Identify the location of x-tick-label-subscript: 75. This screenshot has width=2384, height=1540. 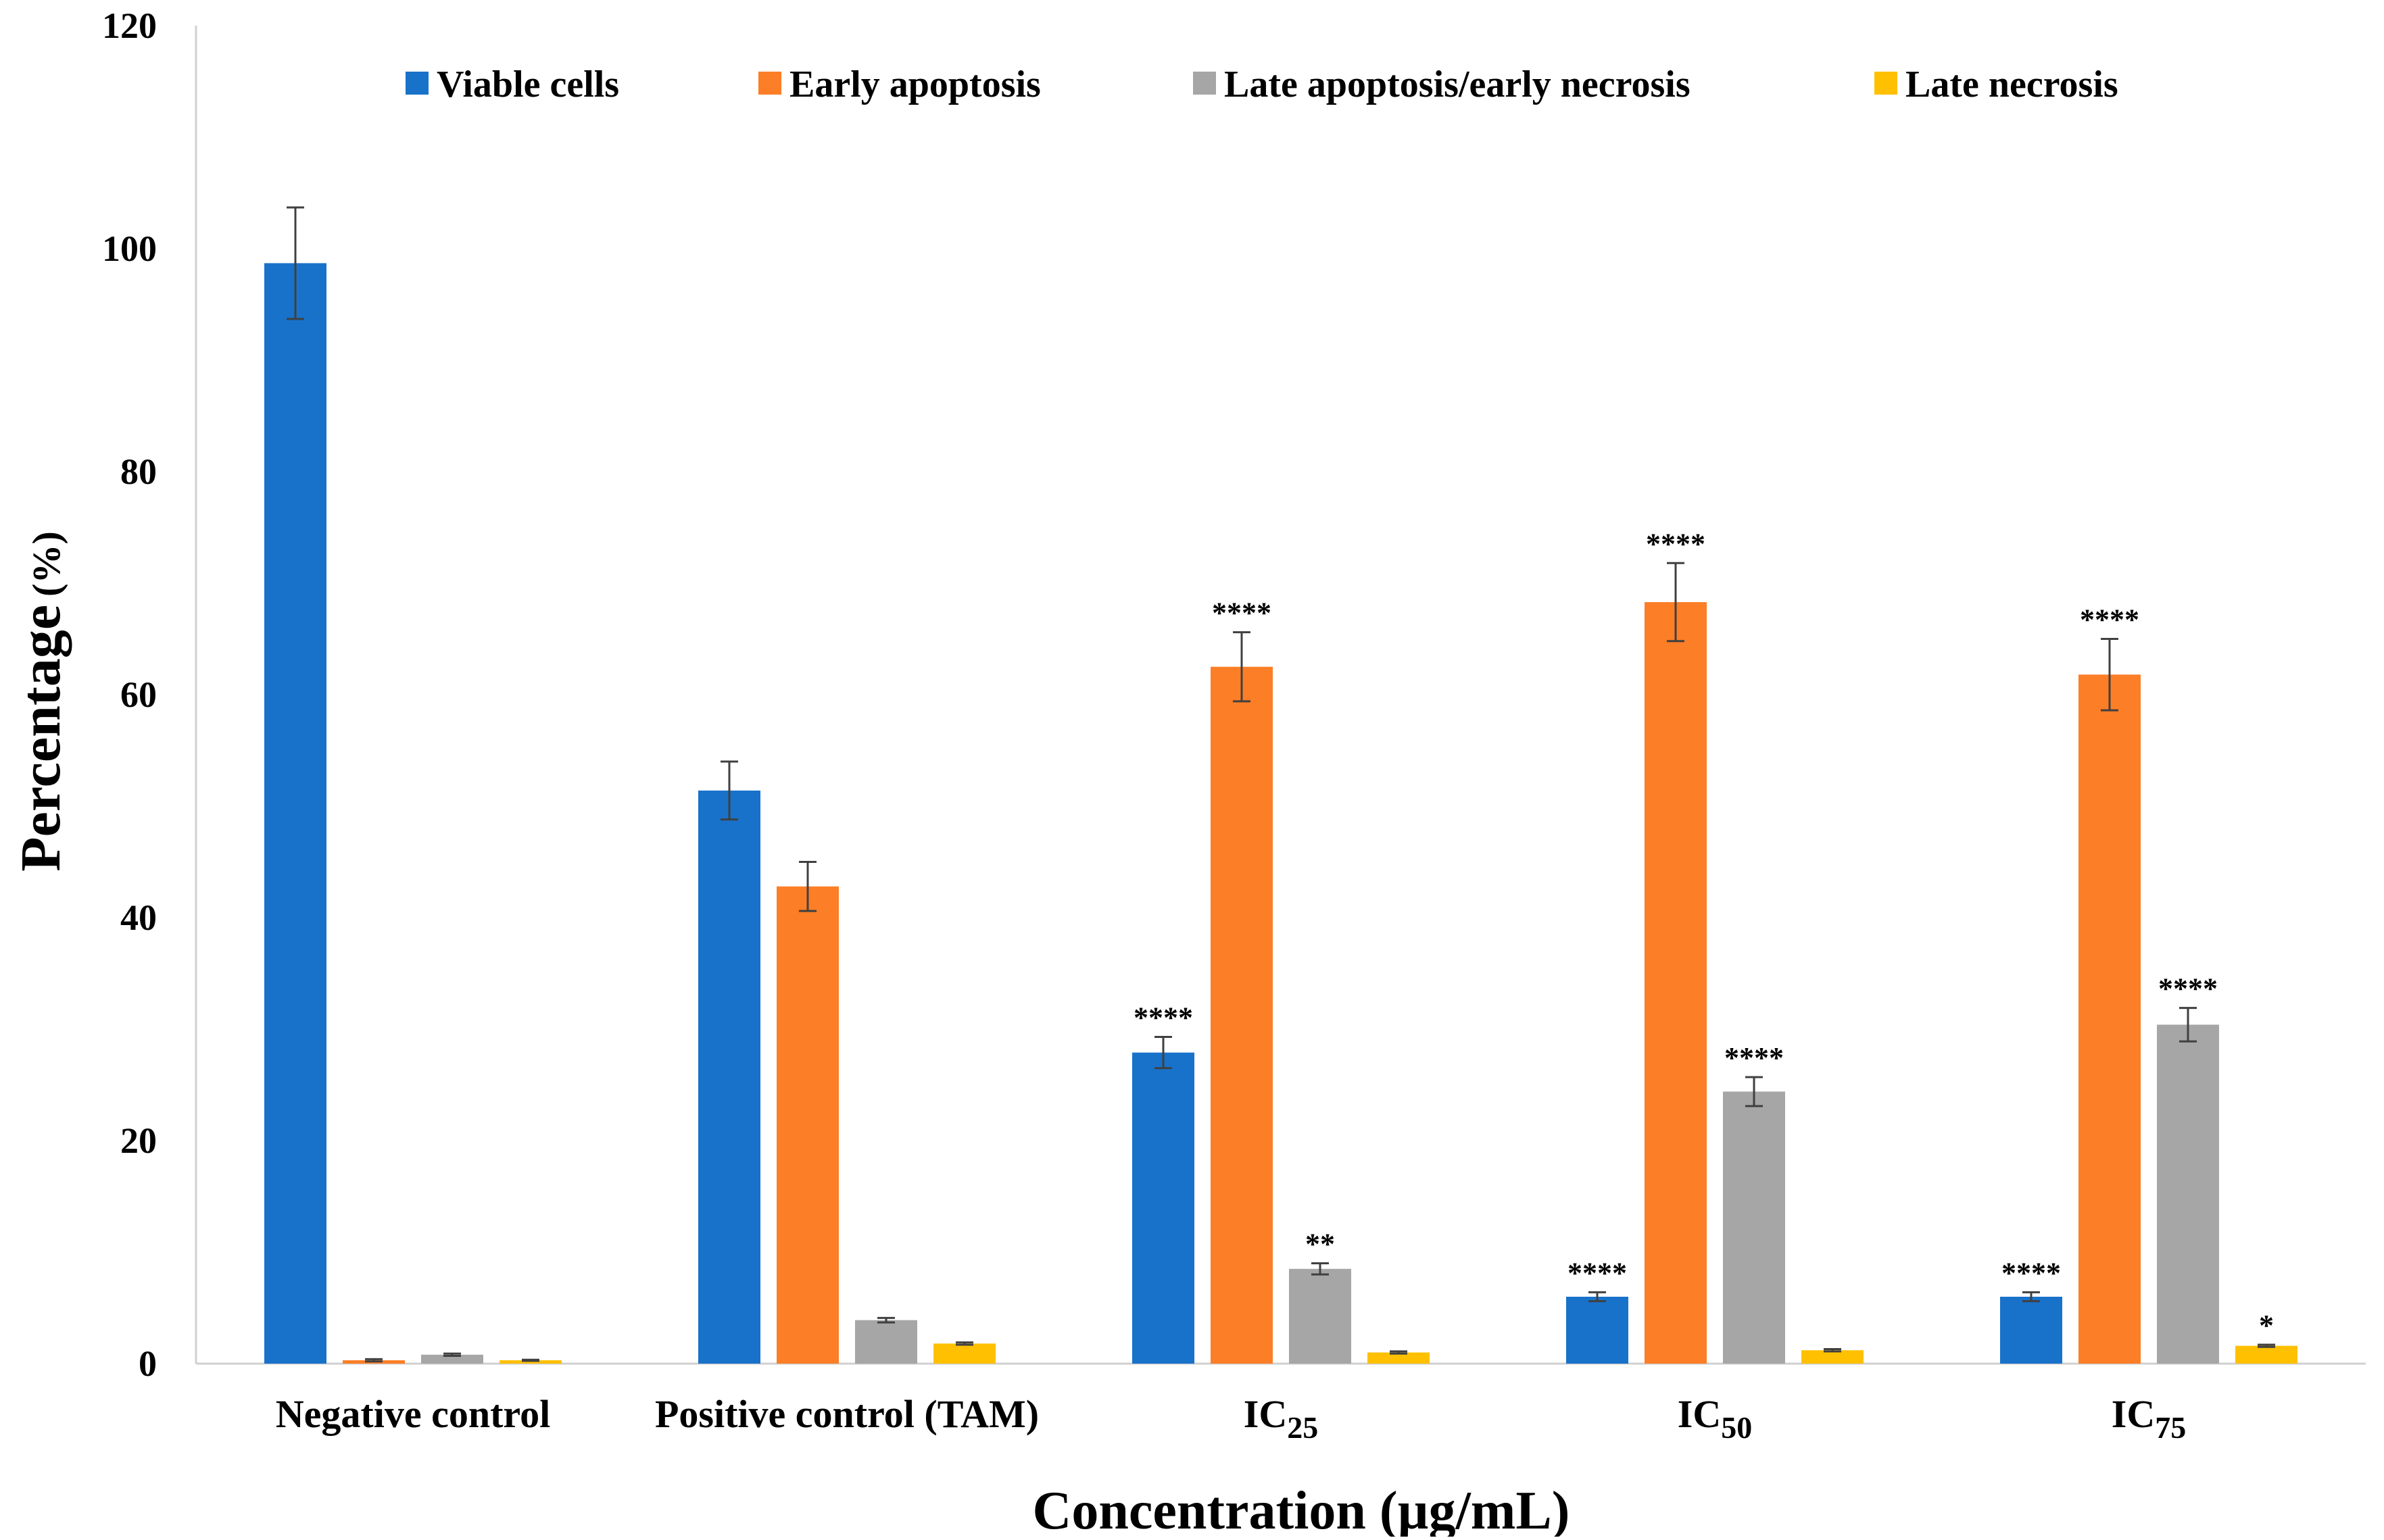
(2171, 1427).